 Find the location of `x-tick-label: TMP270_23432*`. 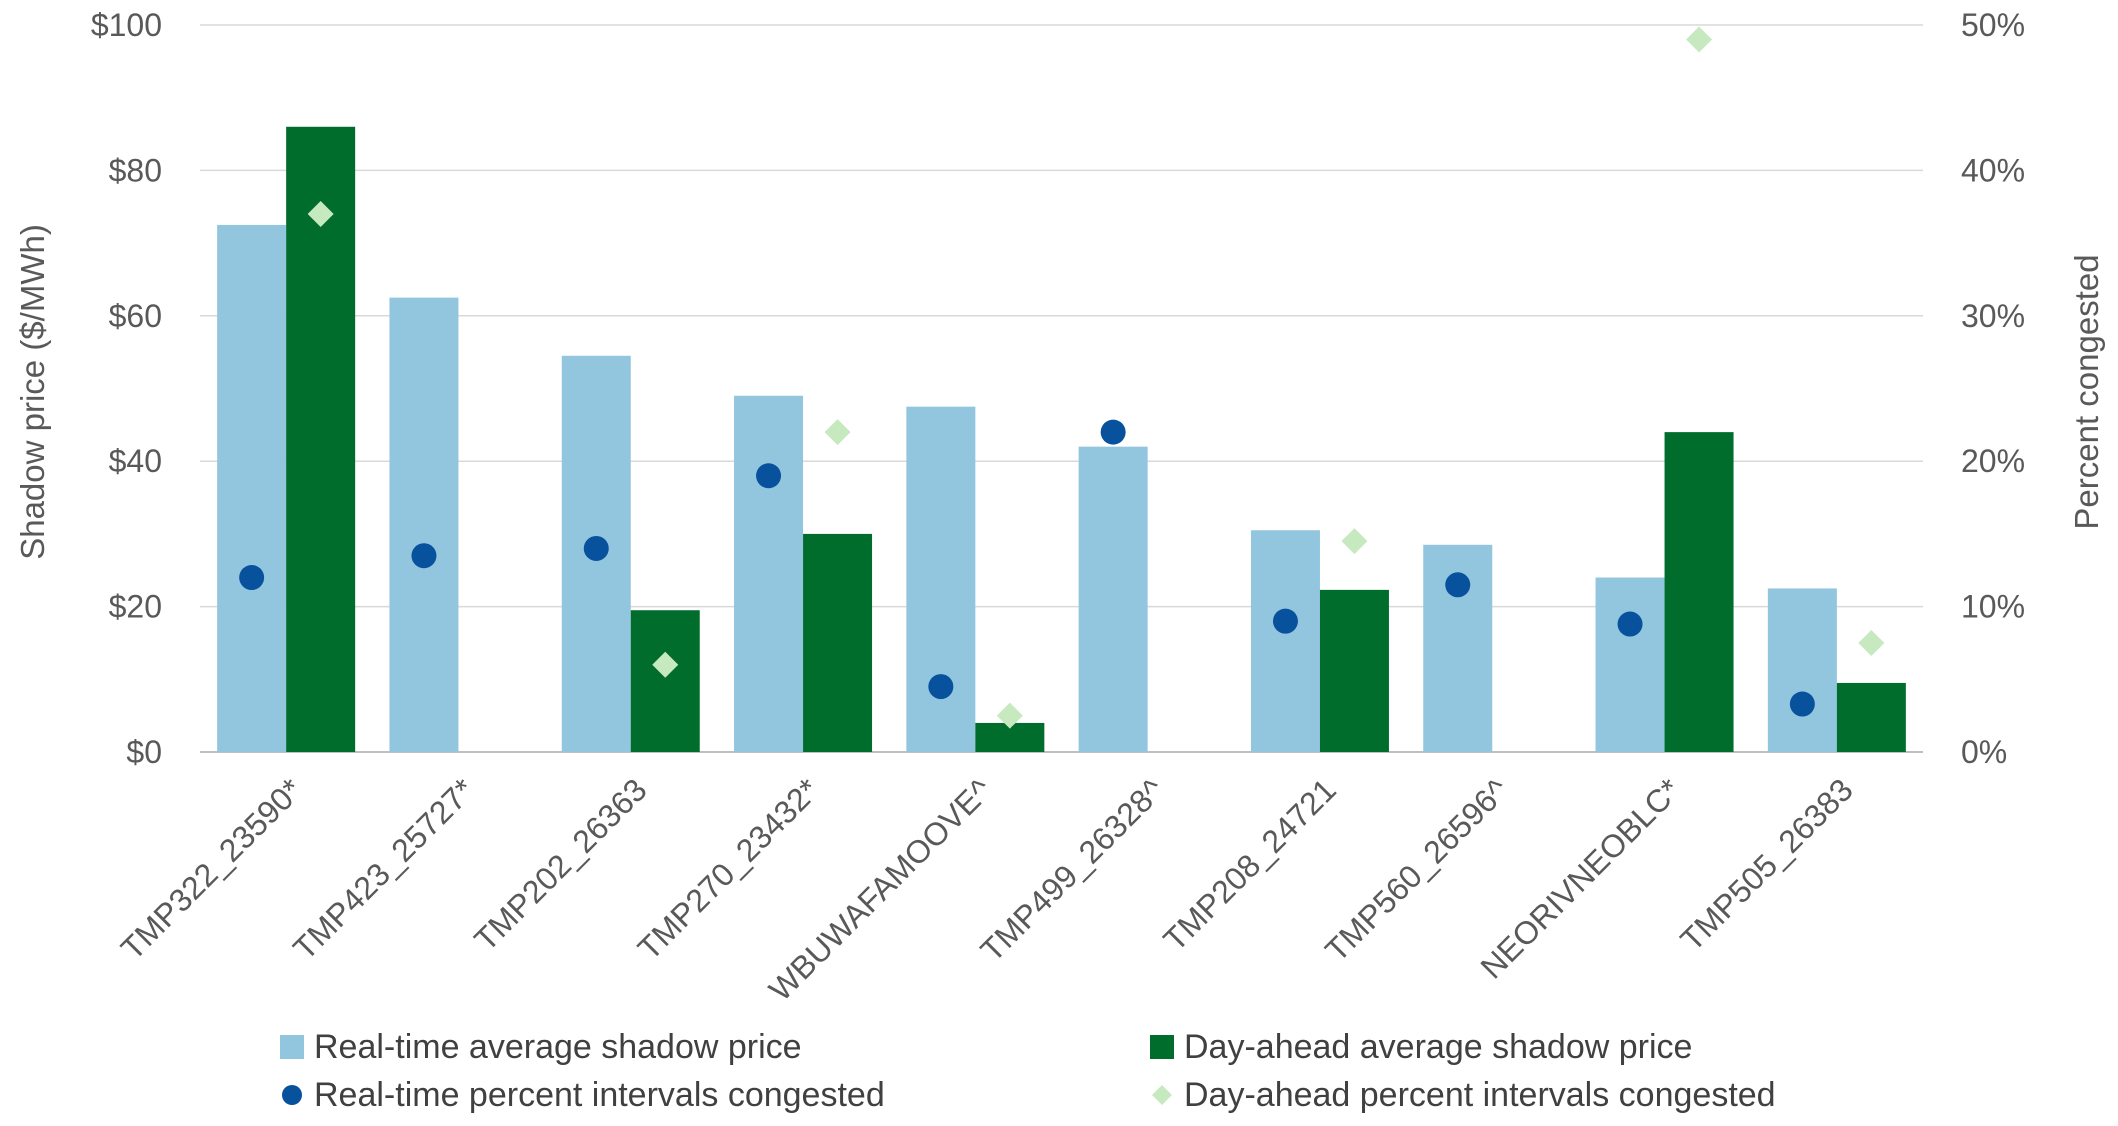

x-tick-label: TMP270_23432* is located at coordinates (728, 868).